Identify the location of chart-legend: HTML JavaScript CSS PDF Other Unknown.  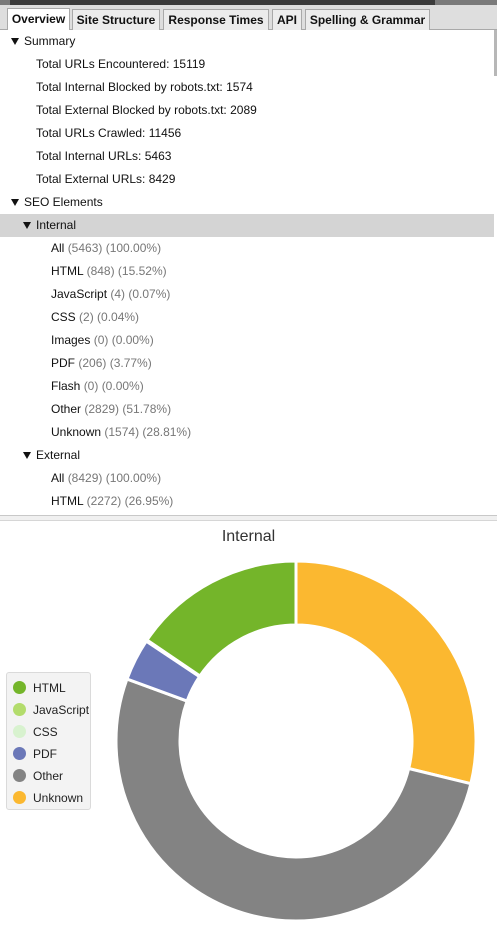
(48, 741).